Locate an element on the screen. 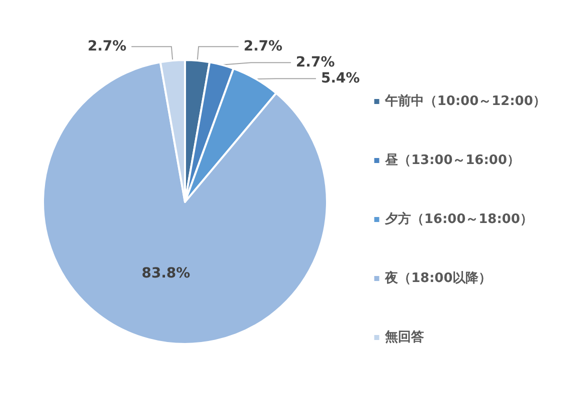 The width and height of the screenshot is (561, 405). data-label: 83.8% is located at coordinates (166, 273).